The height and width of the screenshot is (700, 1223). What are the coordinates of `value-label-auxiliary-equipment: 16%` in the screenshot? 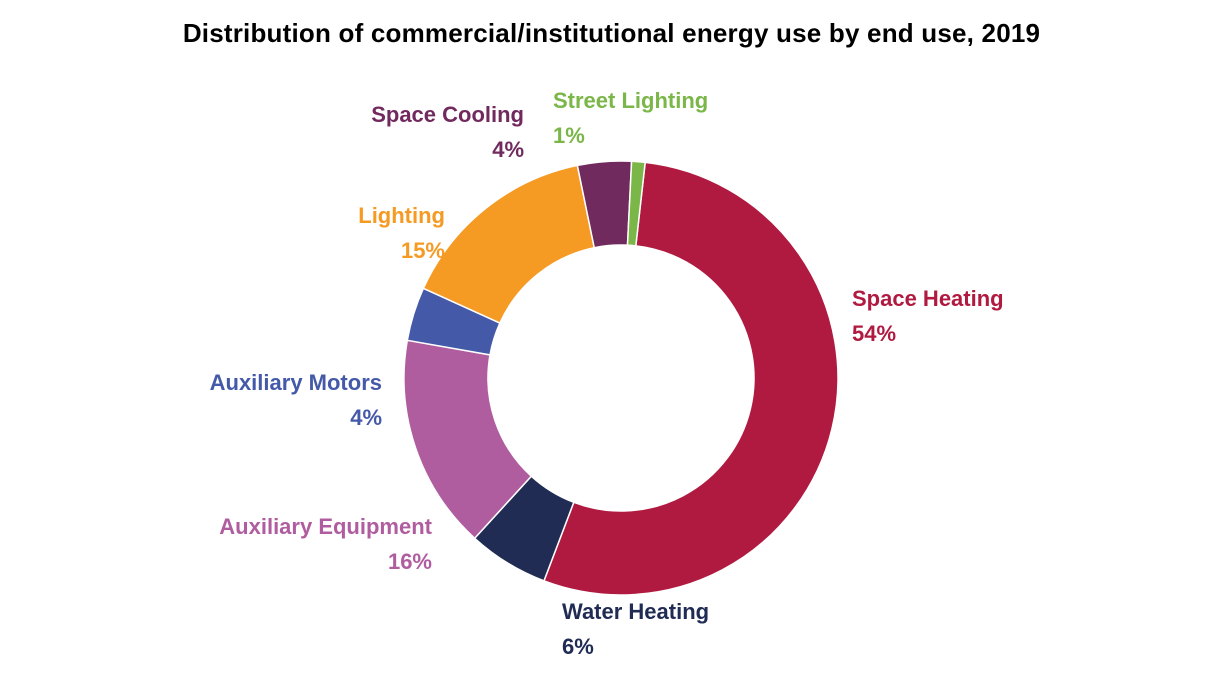 It's located at (410, 561).